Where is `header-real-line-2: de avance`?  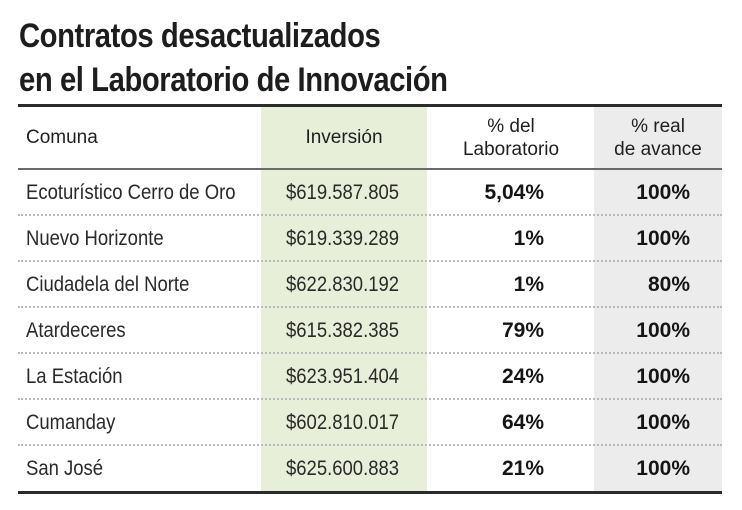
header-real-line-2: de avance is located at coordinates (658, 149).